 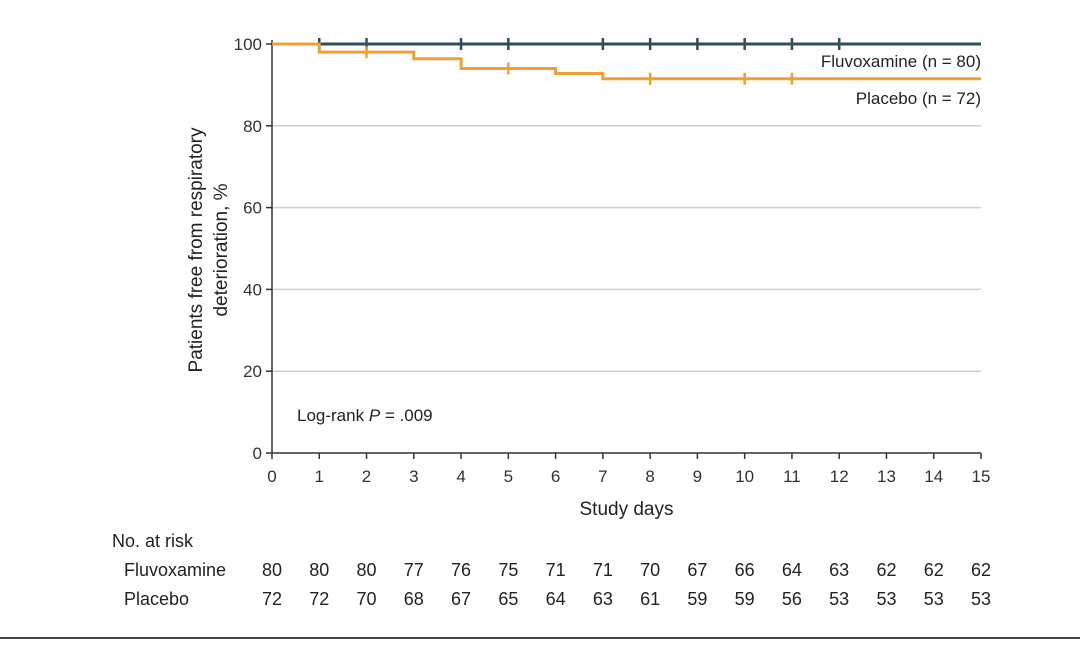 What do you see at coordinates (508, 476) in the screenshot?
I see `x-tick-label-5: 5` at bounding box center [508, 476].